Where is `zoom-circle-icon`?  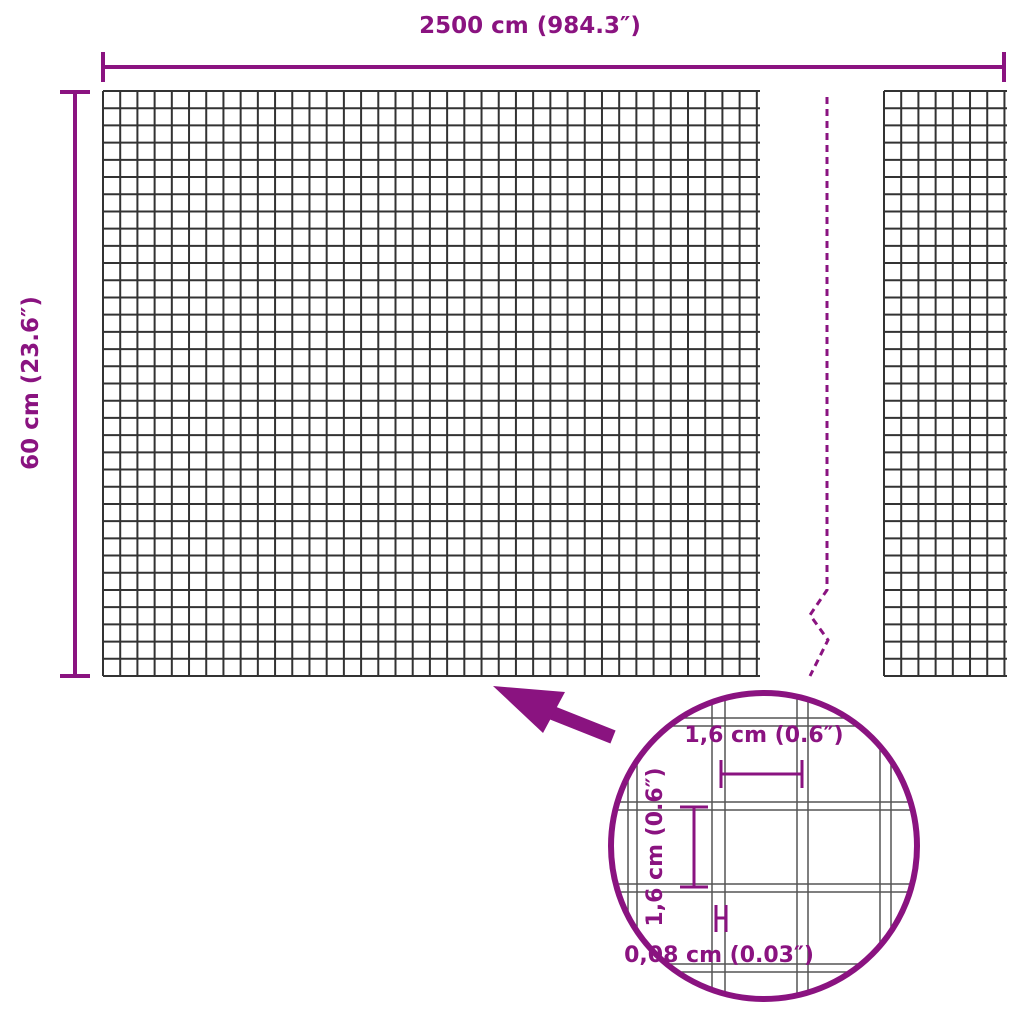
zoom-circle-icon is located at coordinates (764, 846).